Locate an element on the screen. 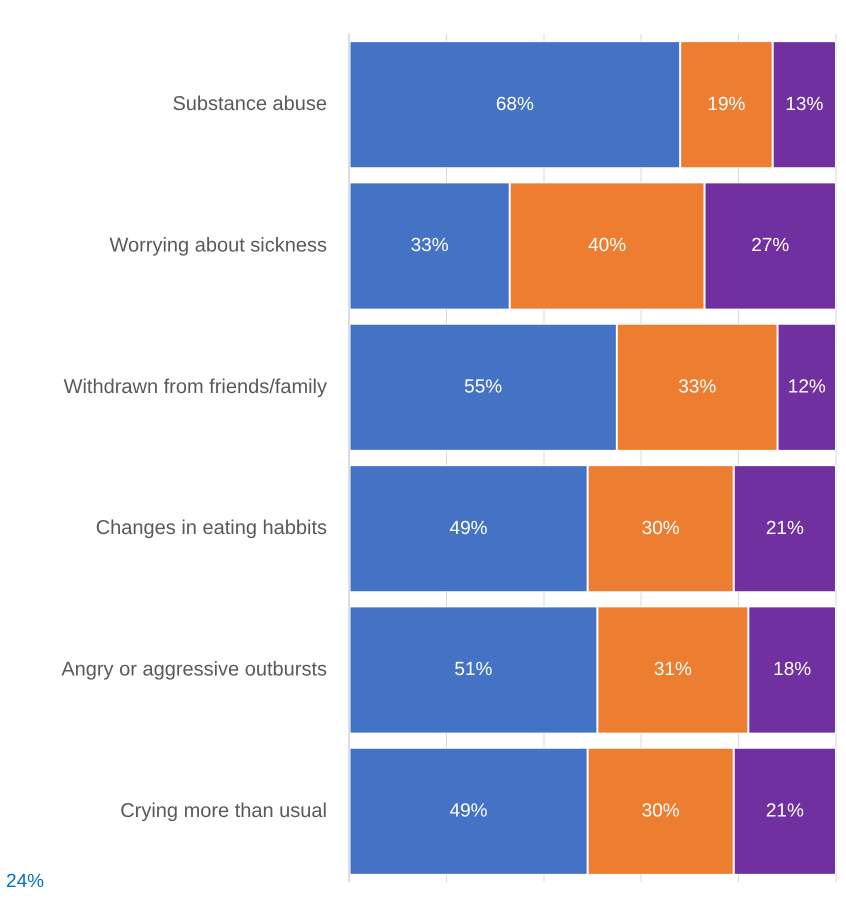 This screenshot has width=846, height=916. data-label: 68% is located at coordinates (515, 104).